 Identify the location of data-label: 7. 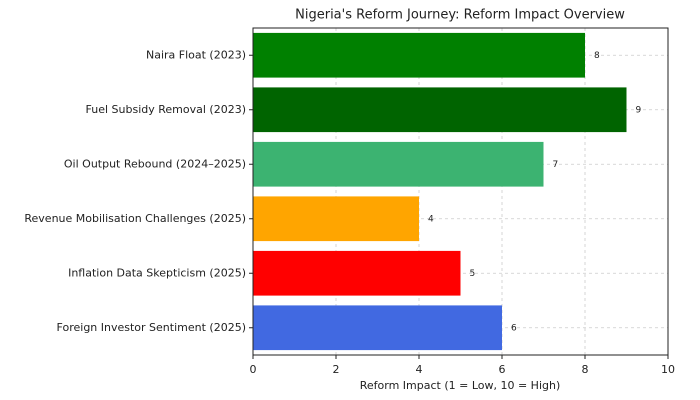
(556, 165).